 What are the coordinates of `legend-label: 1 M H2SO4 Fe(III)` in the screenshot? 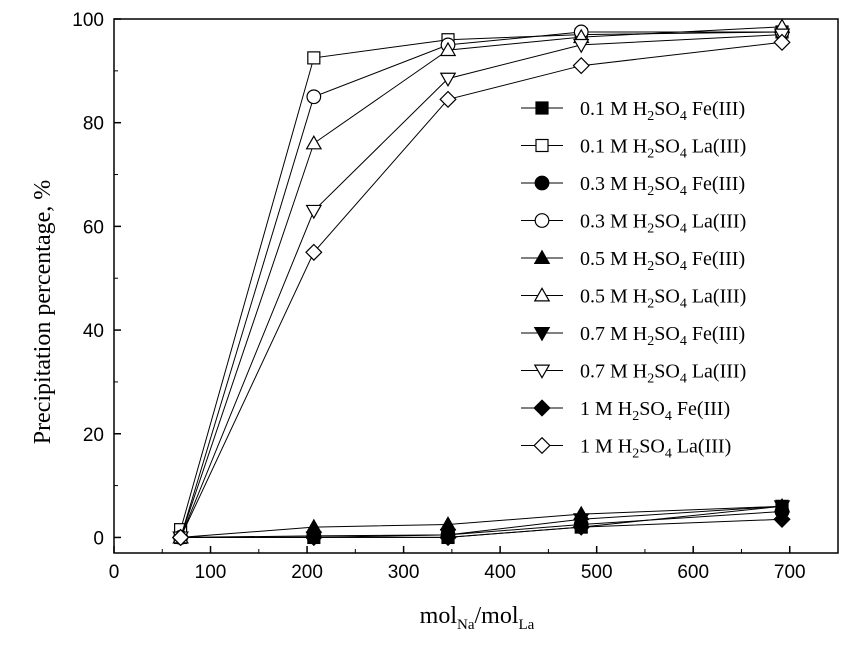 It's located at (655, 411).